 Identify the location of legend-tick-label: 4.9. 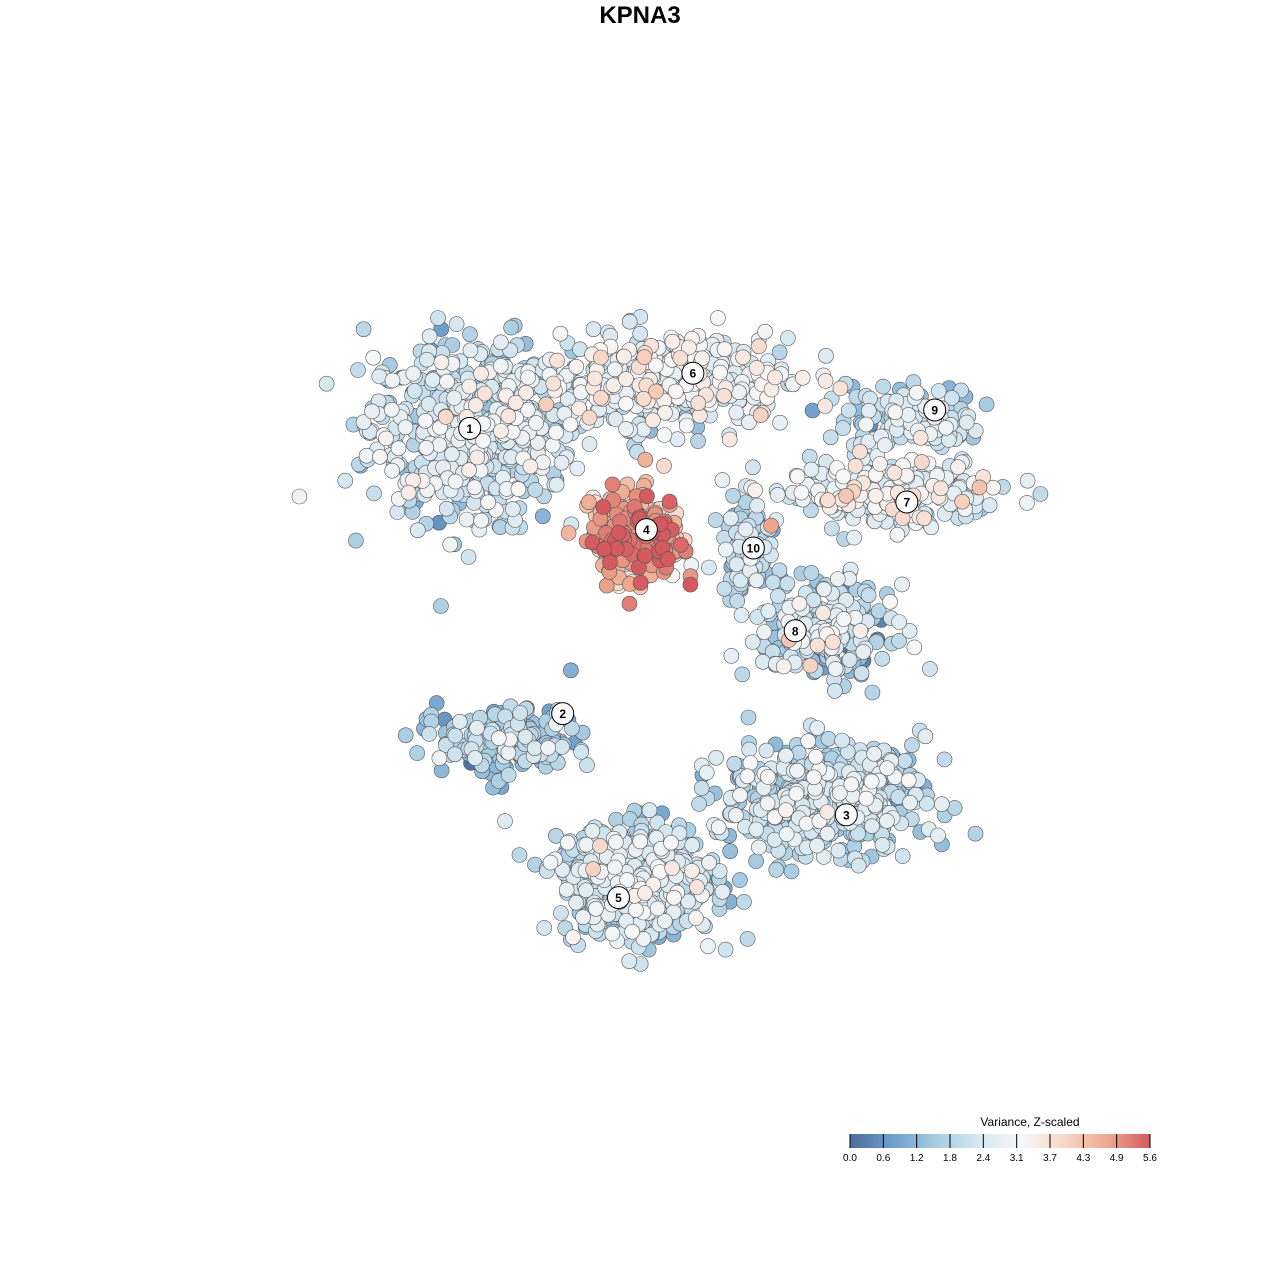
(1117, 1158).